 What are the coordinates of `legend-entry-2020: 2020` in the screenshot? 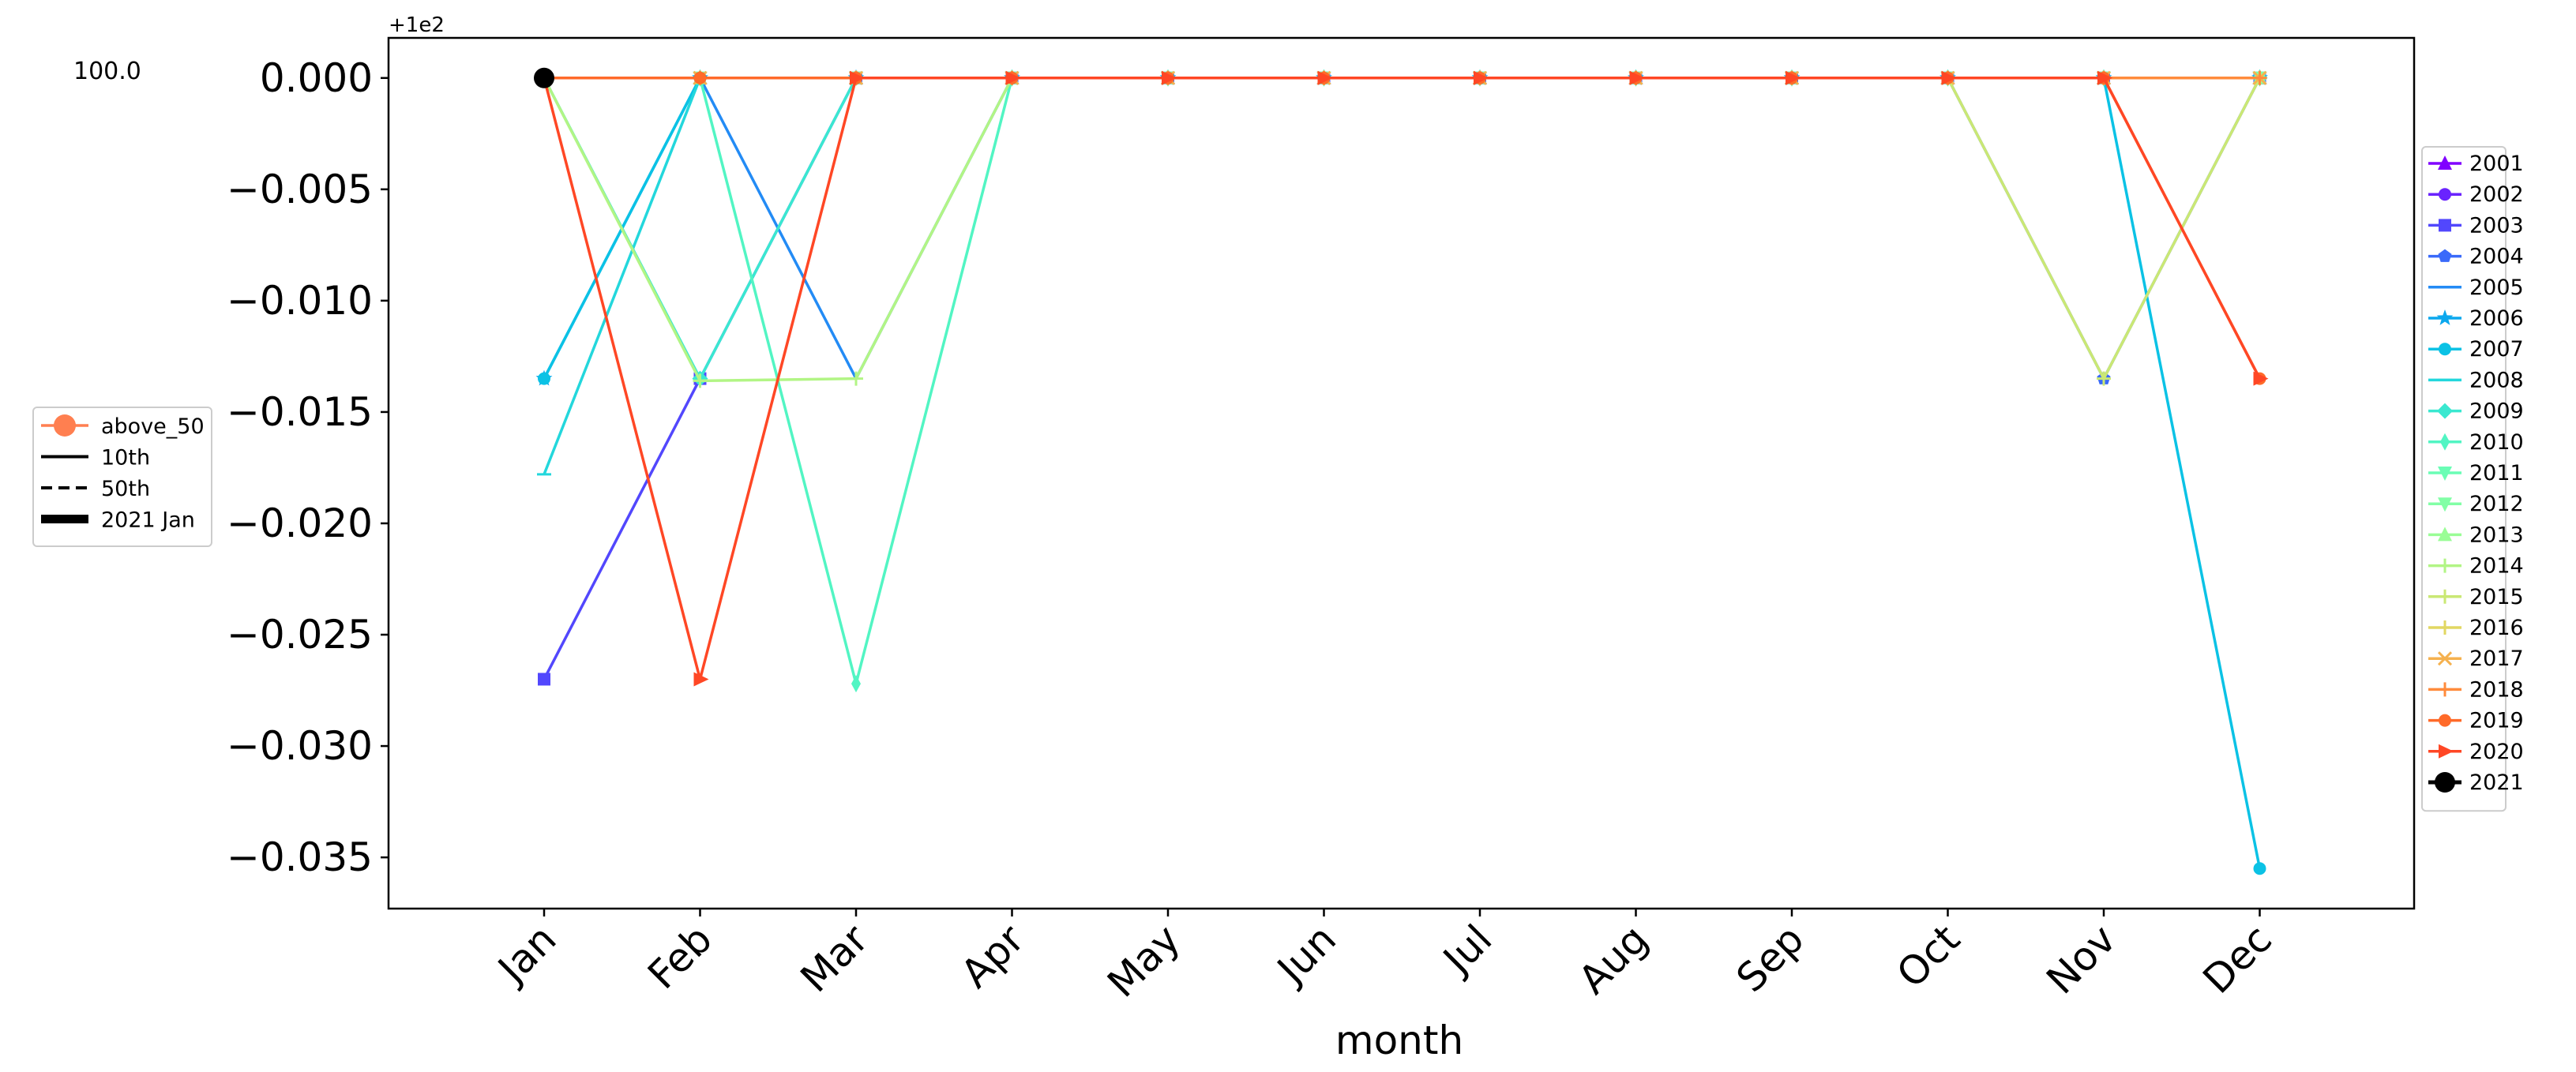 It's located at (2476, 752).